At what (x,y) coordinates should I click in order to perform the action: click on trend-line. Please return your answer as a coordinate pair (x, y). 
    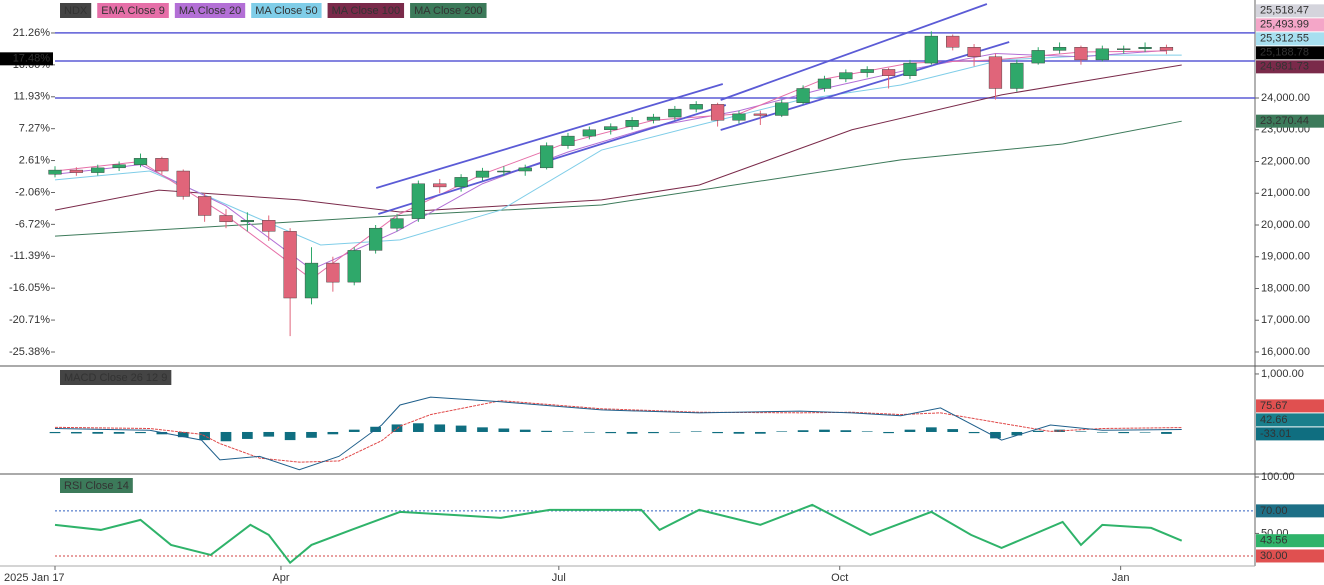
    Looking at the image, I should click on (865, 86).